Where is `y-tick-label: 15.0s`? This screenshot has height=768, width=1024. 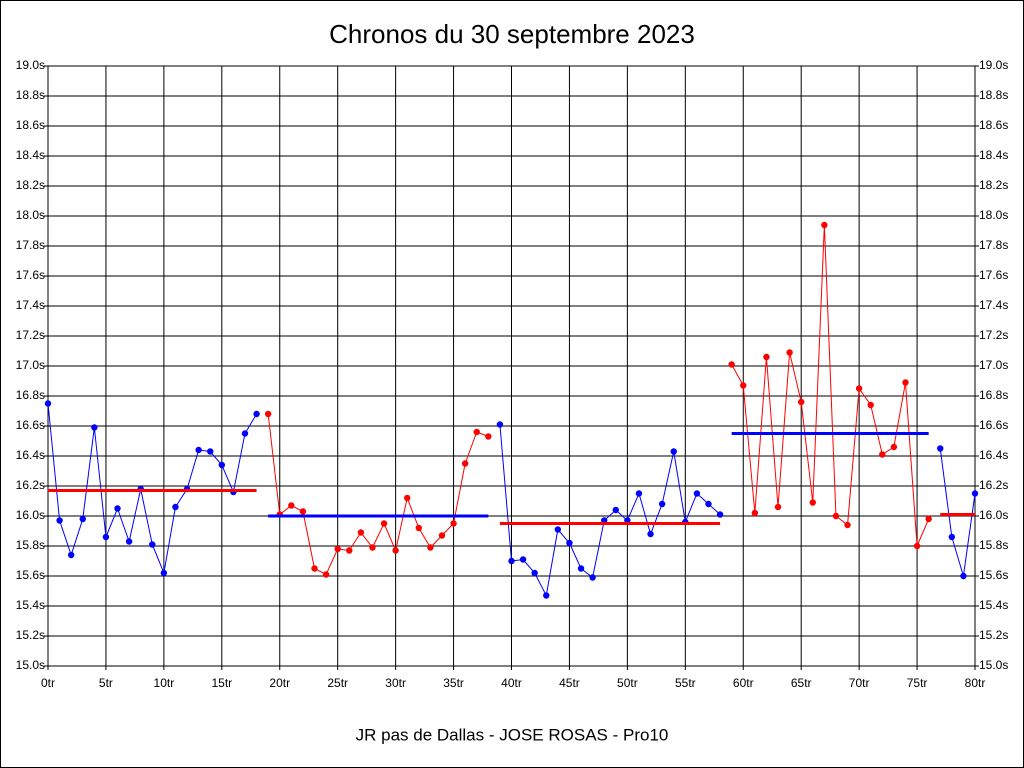 y-tick-label: 15.0s is located at coordinates (30, 665).